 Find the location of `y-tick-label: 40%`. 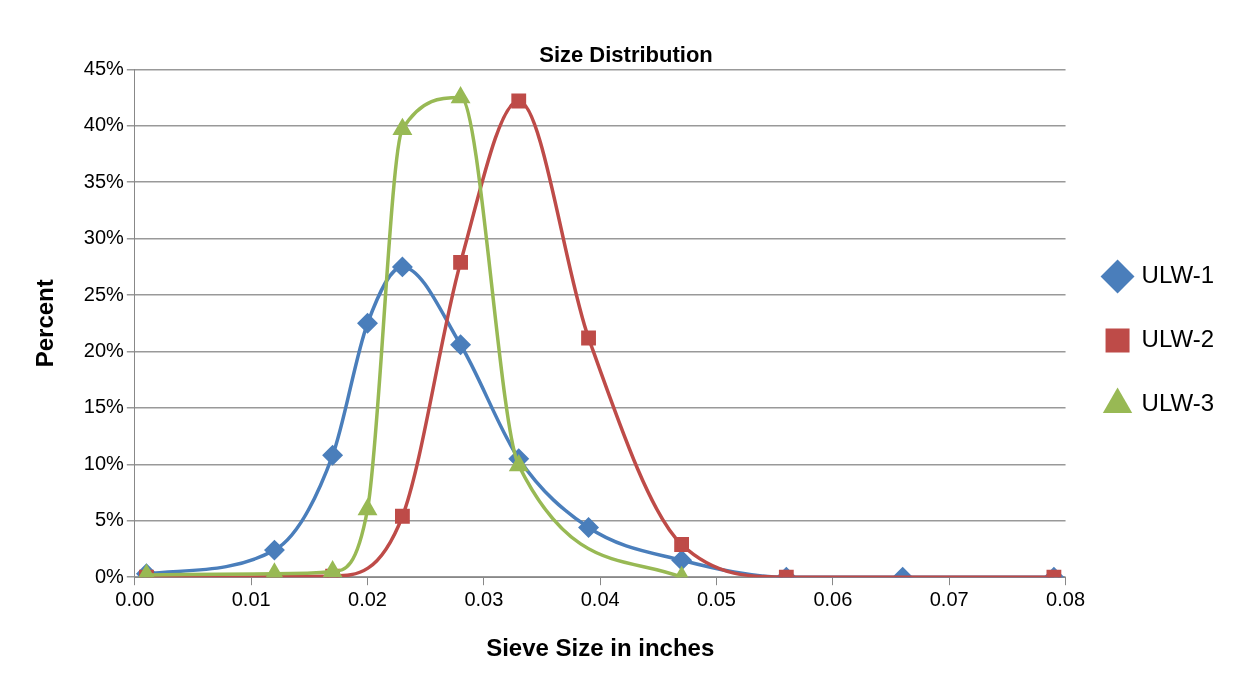

y-tick-label: 40% is located at coordinates (104, 124).